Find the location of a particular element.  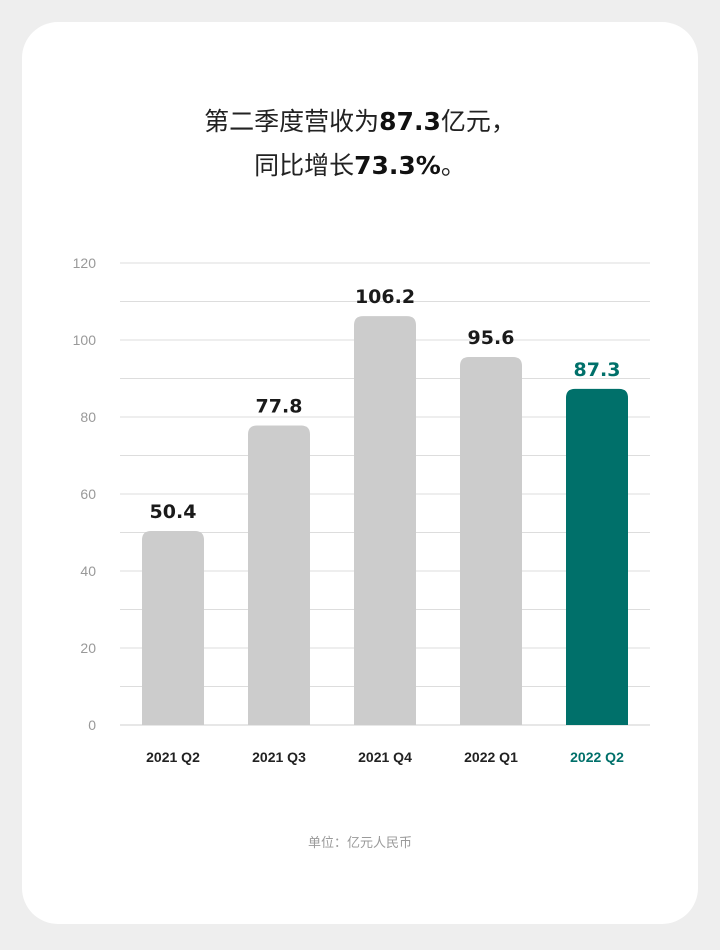

x-category-label: 2021 Q4 is located at coordinates (385, 757).